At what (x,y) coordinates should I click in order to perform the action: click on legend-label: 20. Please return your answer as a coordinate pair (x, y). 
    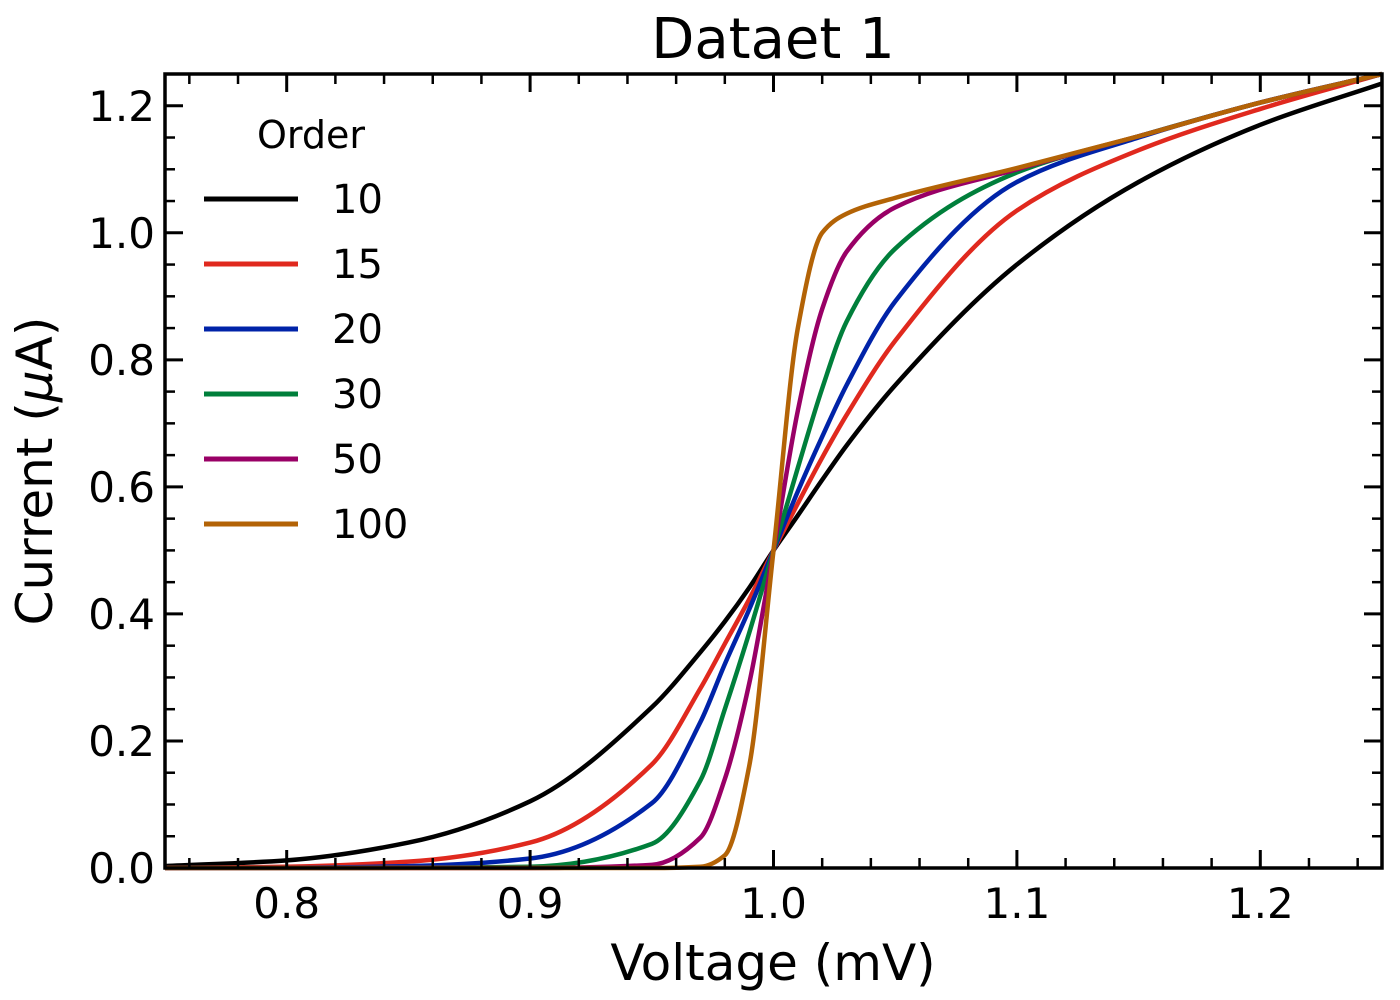
    Looking at the image, I should click on (357, 330).